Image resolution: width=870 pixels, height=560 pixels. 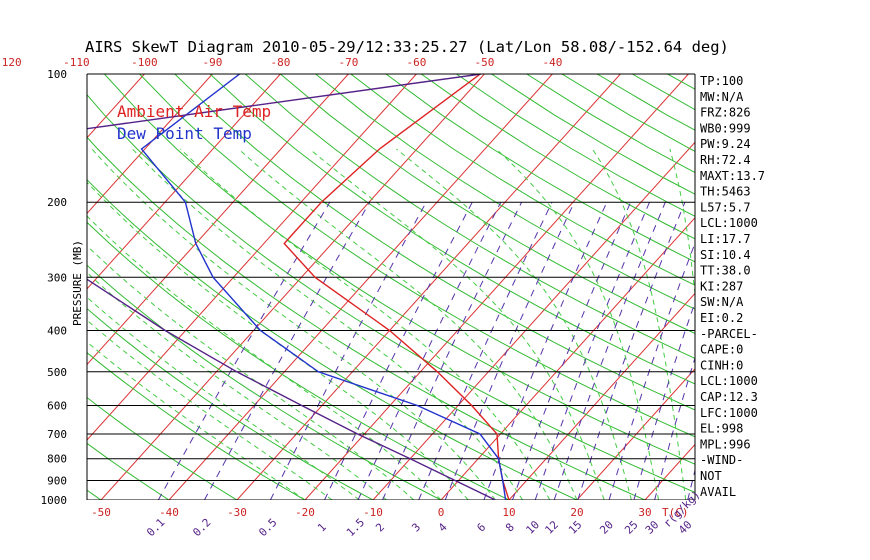 What do you see at coordinates (57, 202) in the screenshot?
I see `pressure-tick-label: 200` at bounding box center [57, 202].